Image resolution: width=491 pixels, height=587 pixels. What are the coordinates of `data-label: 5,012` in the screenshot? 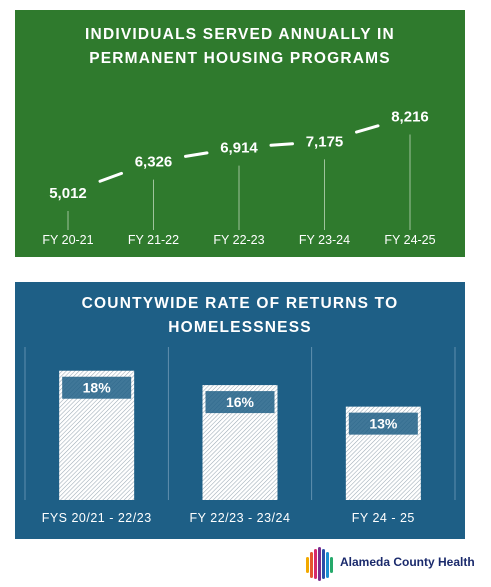 It's located at (68, 193).